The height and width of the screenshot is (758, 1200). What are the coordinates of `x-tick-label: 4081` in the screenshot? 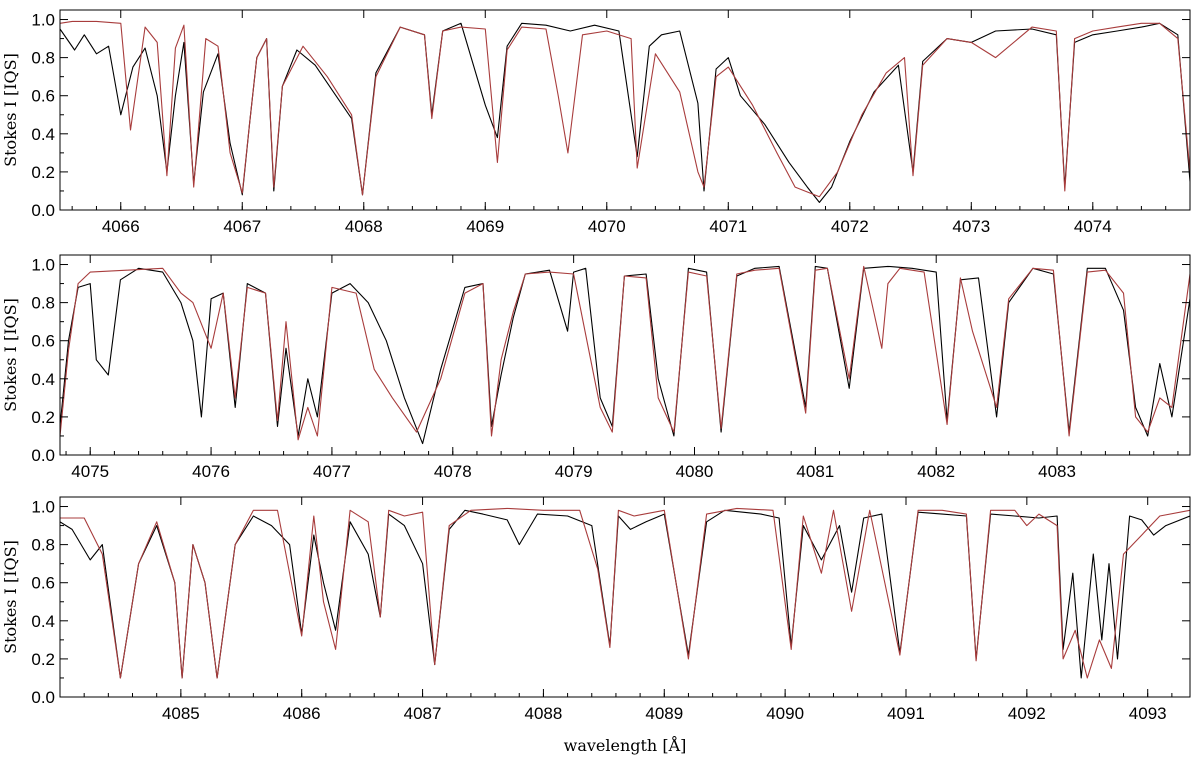 It's located at (815, 471).